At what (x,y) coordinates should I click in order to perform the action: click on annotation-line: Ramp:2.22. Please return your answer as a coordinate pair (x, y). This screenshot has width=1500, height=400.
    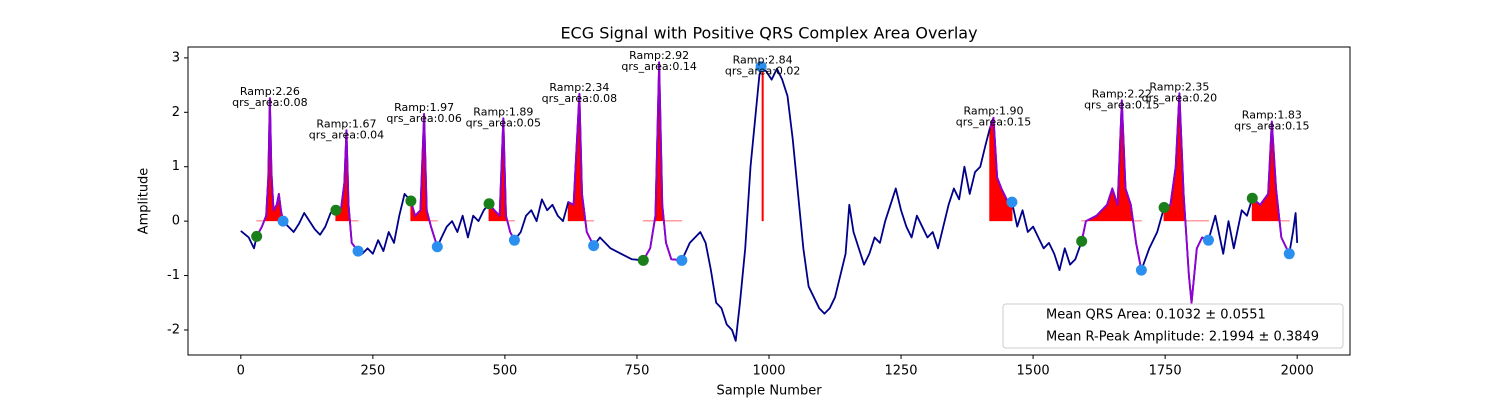
    Looking at the image, I should click on (1122, 93).